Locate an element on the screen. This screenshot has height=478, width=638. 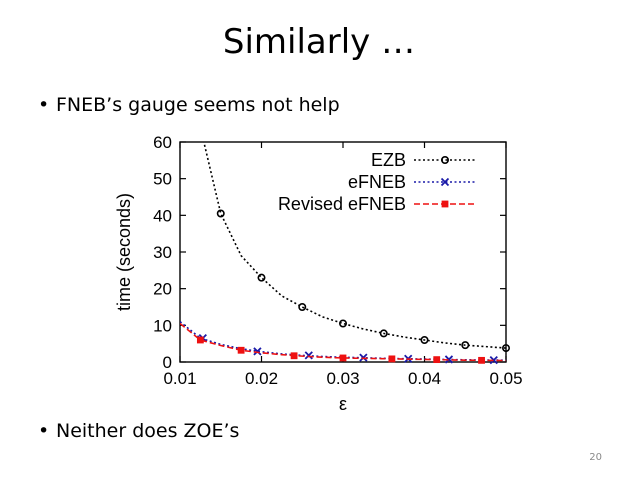
y-tick-label: 0 is located at coordinates (167, 362).